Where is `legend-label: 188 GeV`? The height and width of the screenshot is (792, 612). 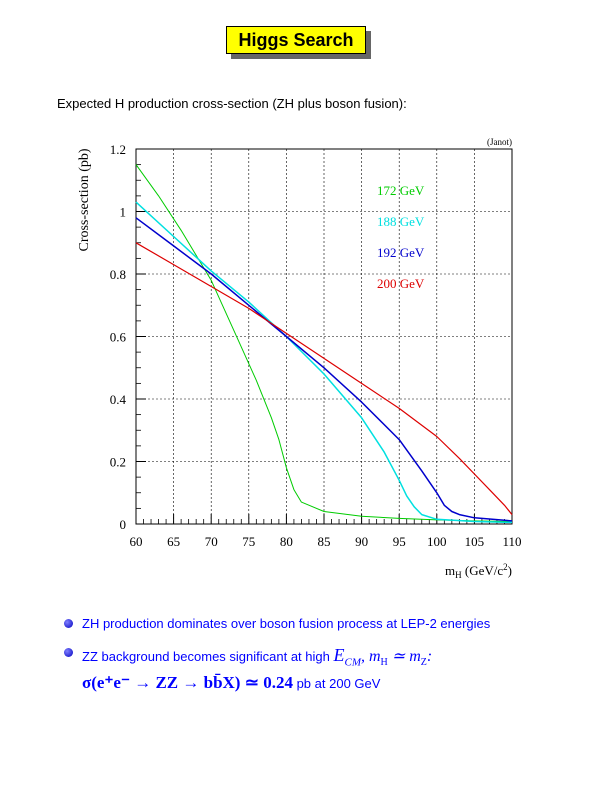 legend-label: 188 GeV is located at coordinates (401, 221).